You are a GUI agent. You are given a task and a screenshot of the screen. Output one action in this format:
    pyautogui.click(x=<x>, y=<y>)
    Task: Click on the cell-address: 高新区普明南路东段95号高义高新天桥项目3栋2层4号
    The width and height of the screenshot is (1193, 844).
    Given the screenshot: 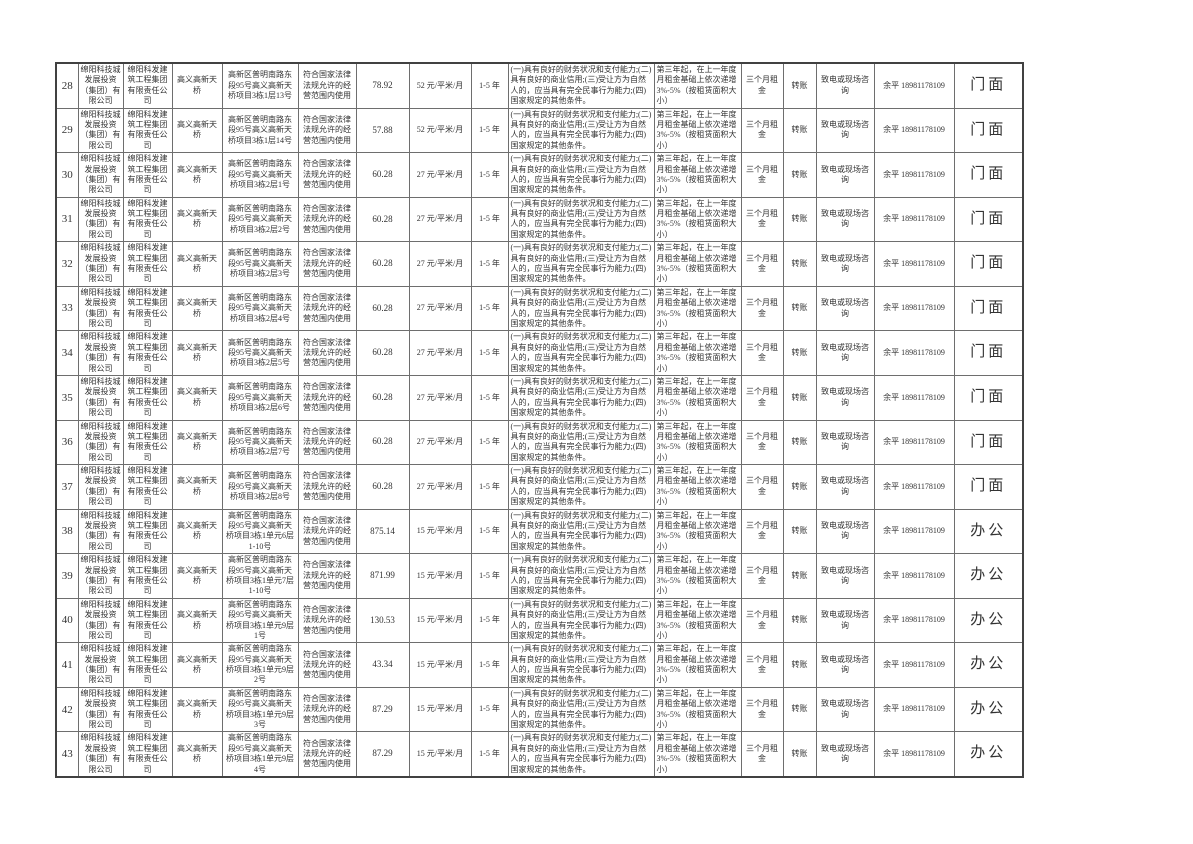 What is the action you would take?
    pyautogui.click(x=260, y=308)
    